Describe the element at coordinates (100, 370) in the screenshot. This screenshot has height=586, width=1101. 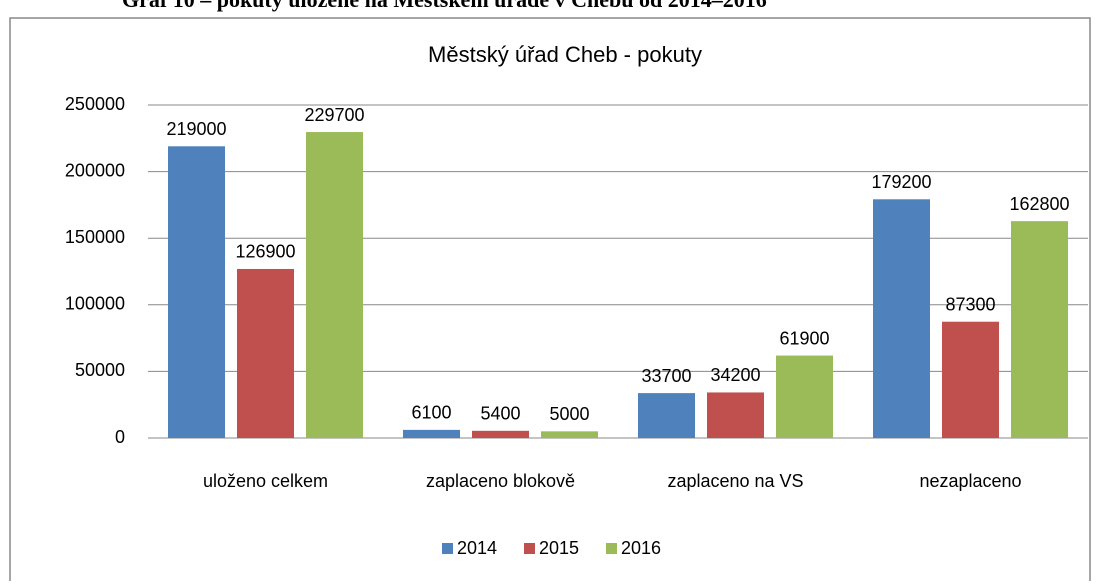
I see `y-tick-label: 50000` at that location.